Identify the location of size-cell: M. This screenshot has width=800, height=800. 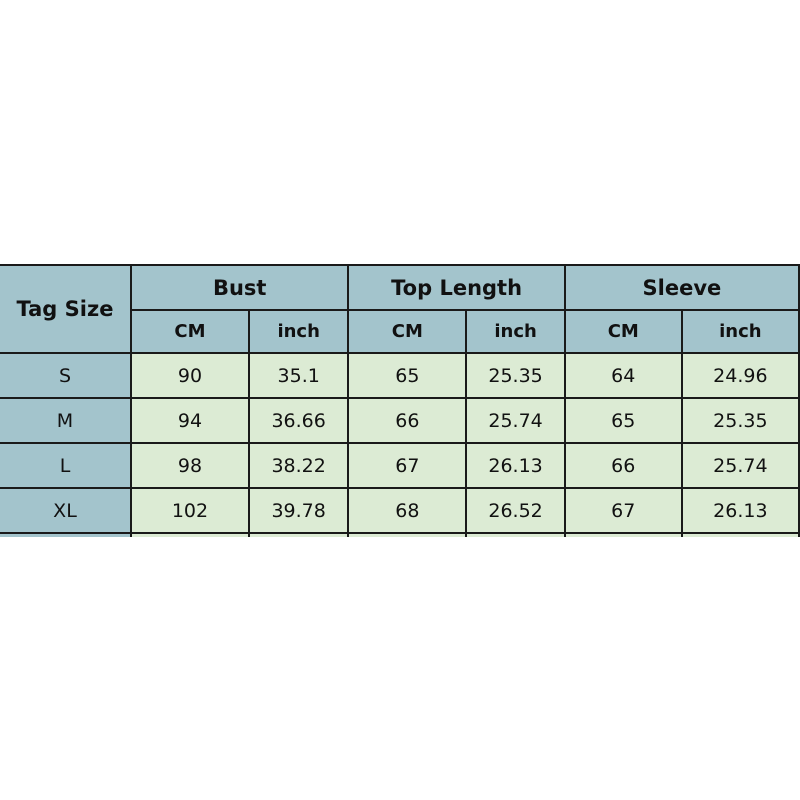
(66, 420).